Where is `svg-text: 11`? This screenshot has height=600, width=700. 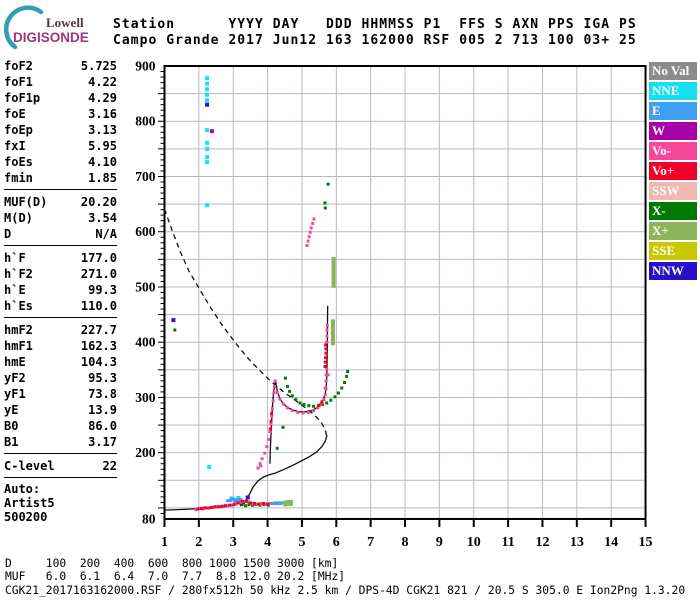
svg-text: 11 is located at coordinates (507, 542).